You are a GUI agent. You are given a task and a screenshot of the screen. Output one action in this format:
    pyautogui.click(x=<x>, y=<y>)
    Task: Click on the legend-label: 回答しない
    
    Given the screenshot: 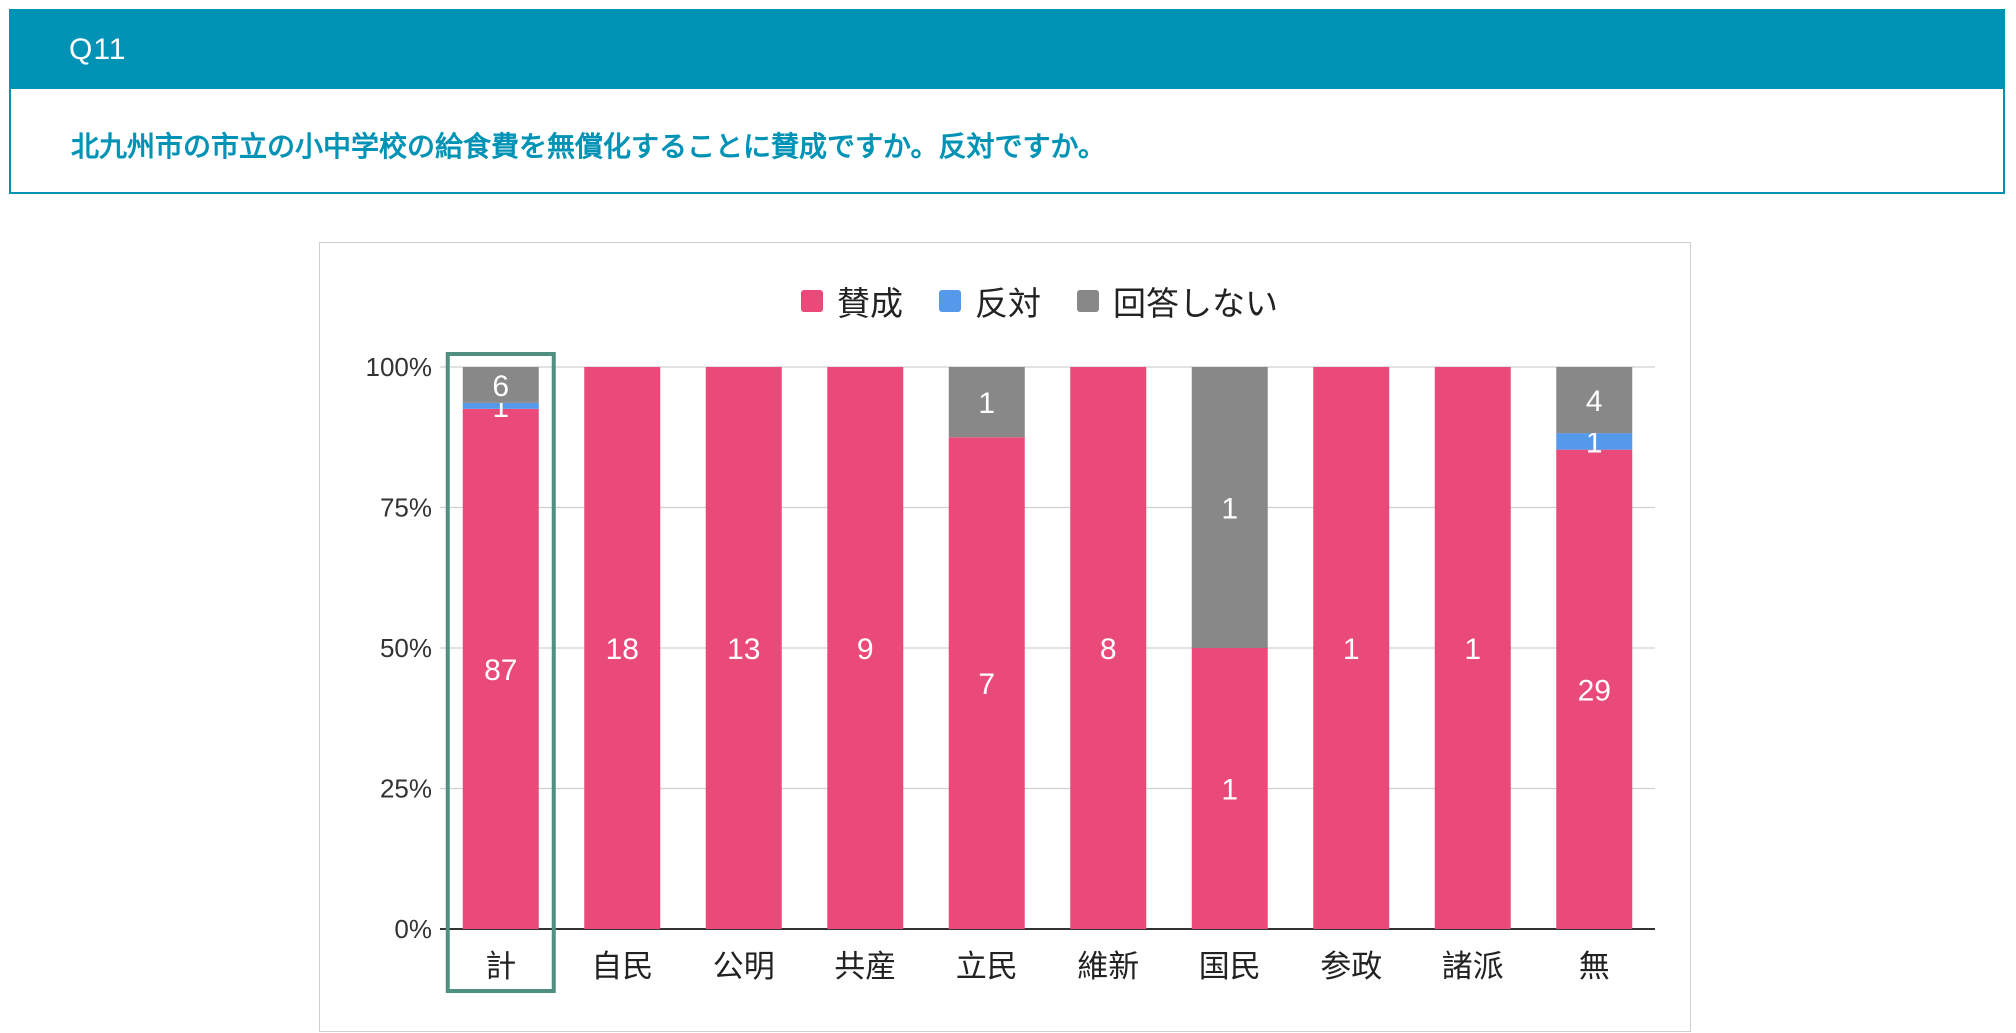 What is the action you would take?
    pyautogui.click(x=1195, y=303)
    